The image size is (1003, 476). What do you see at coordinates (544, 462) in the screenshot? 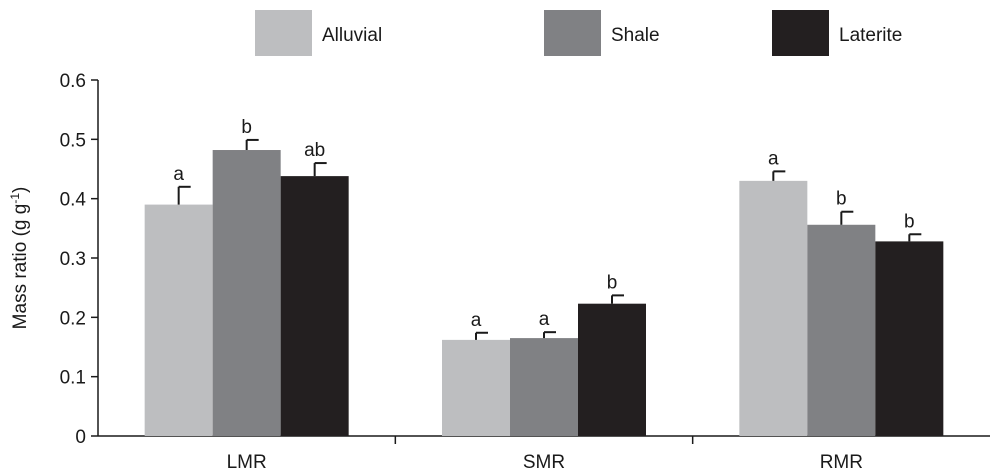
I see `x-category-label: SMR` at bounding box center [544, 462].